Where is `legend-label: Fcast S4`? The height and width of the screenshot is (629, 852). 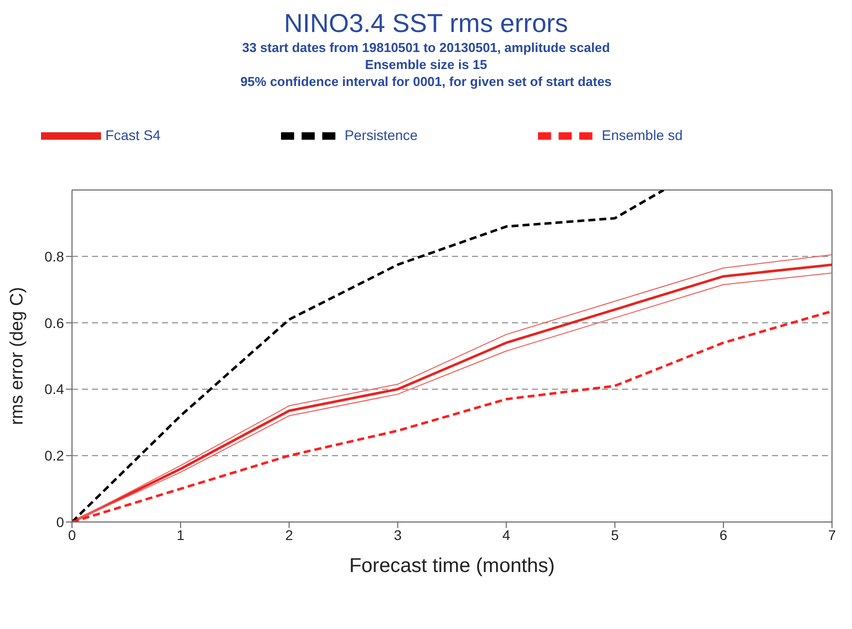 legend-label: Fcast S4 is located at coordinates (133, 135).